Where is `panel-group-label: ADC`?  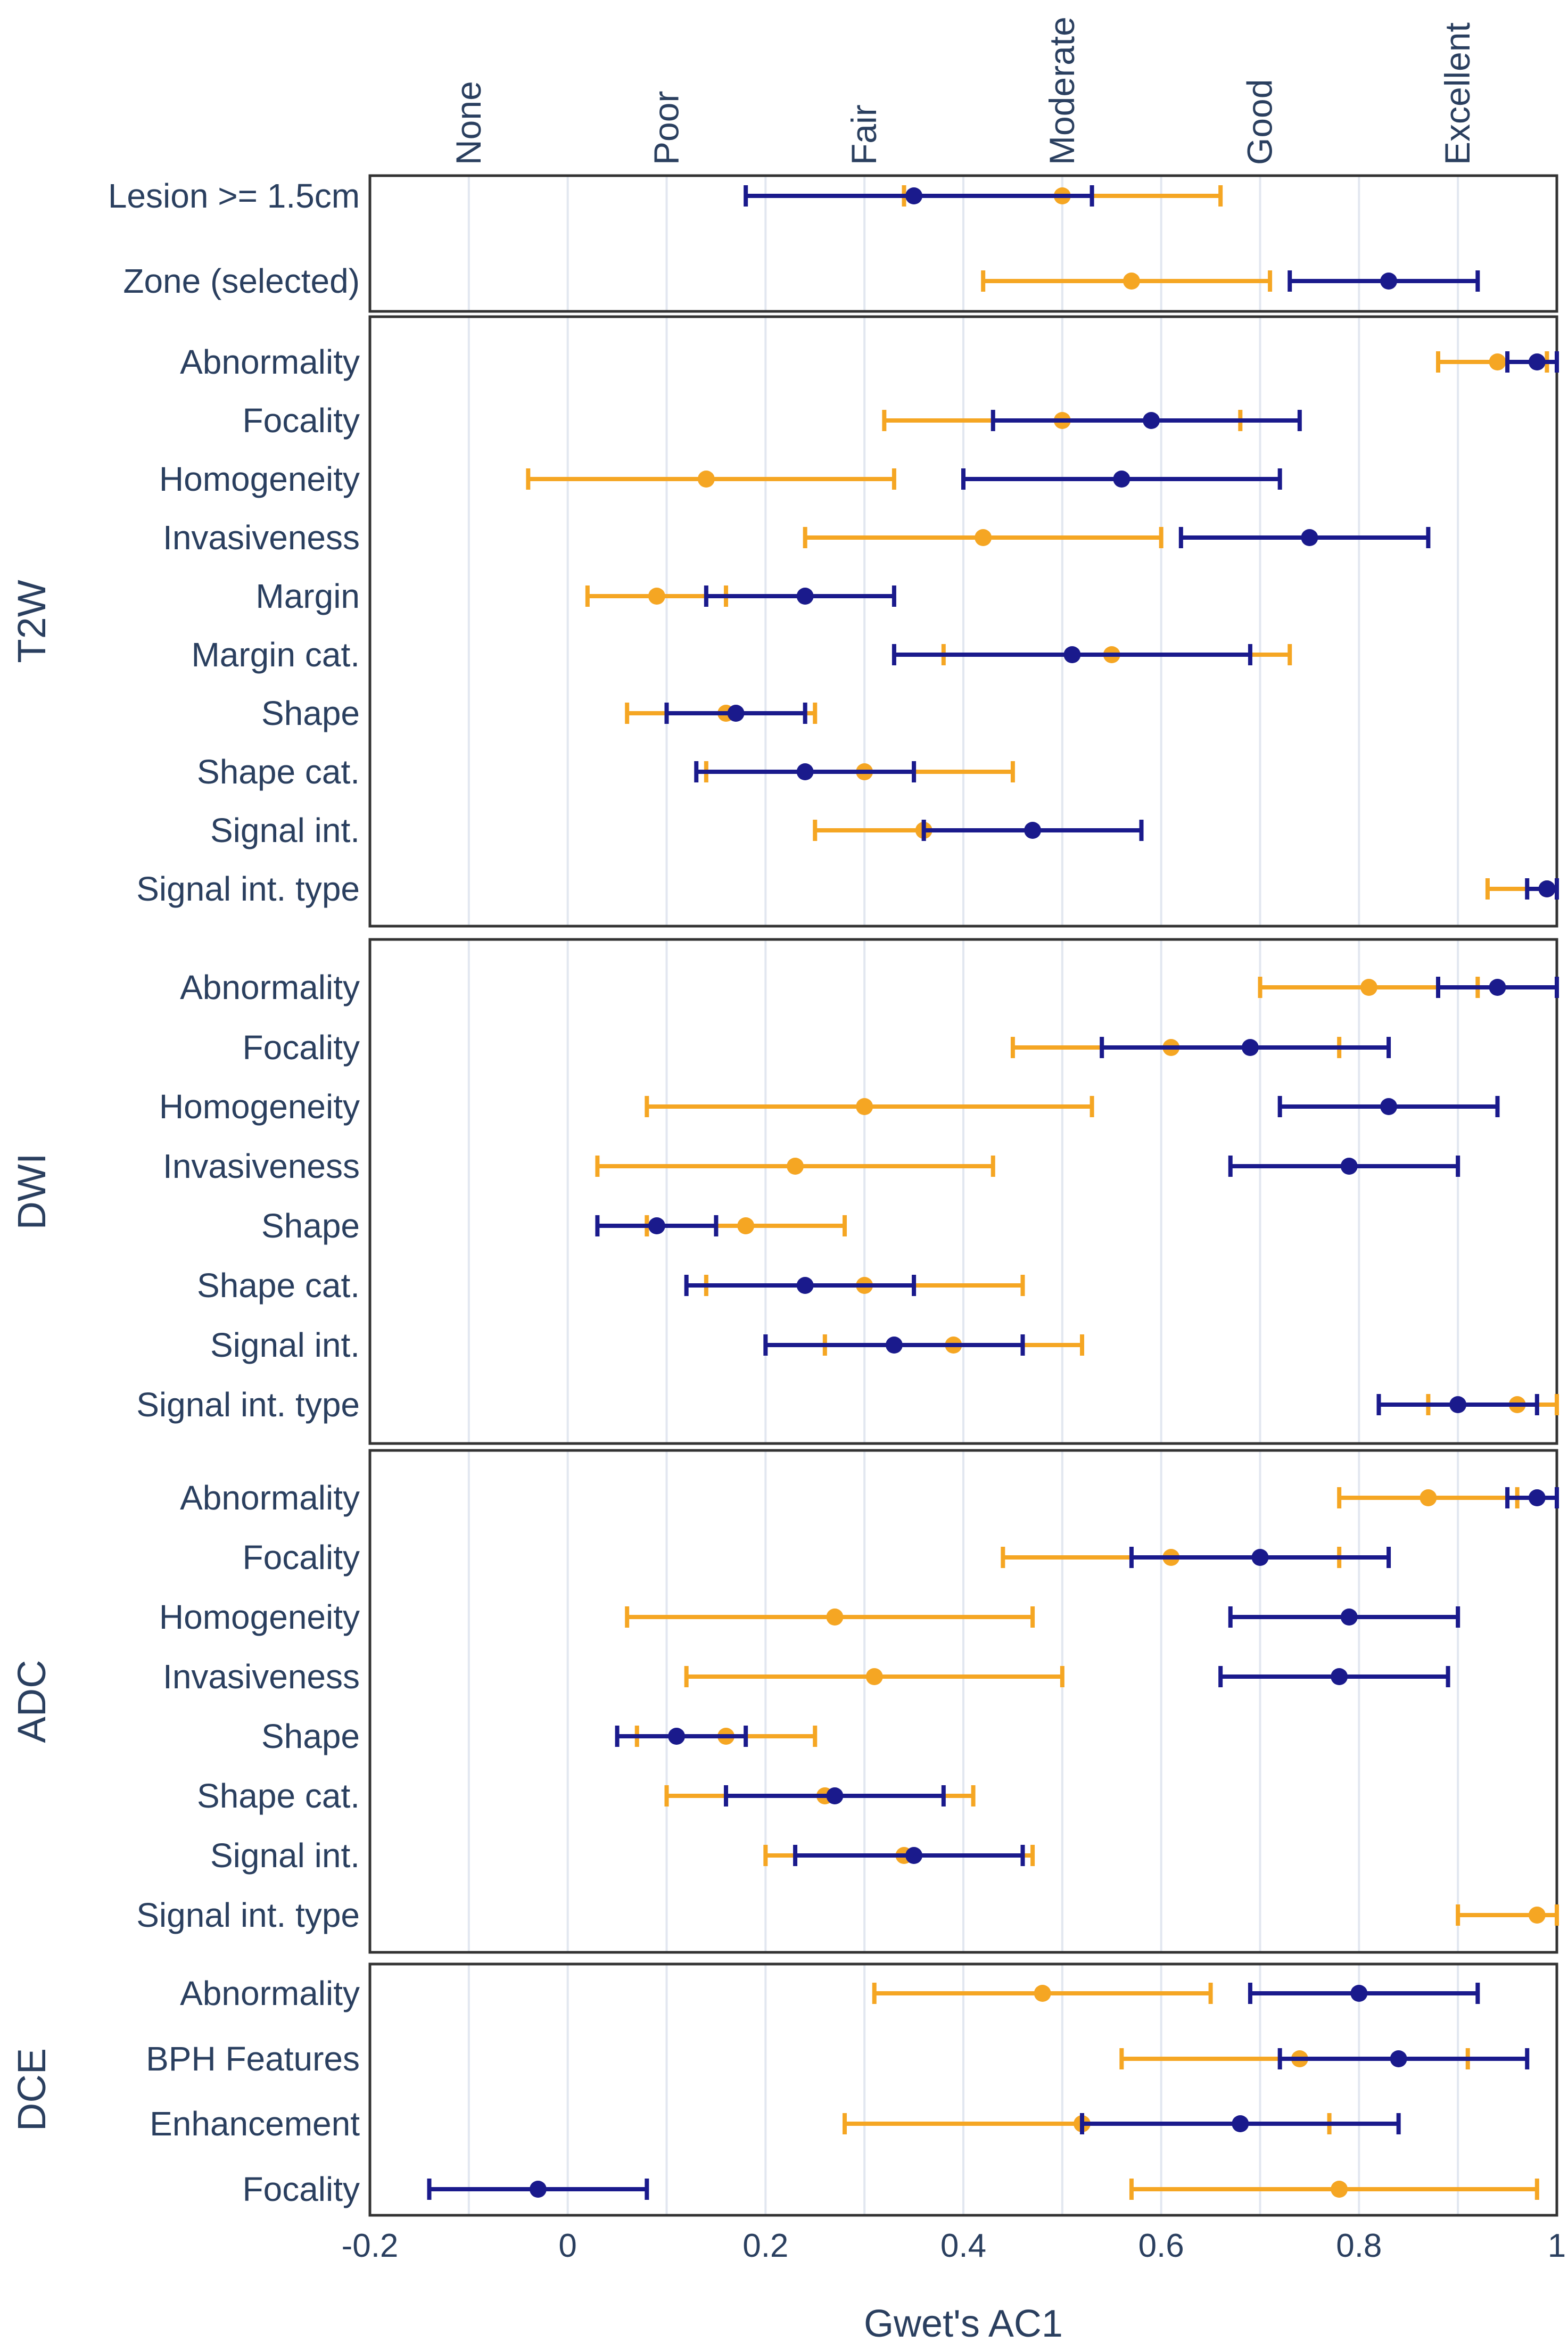
panel-group-label: ADC is located at coordinates (32, 1701).